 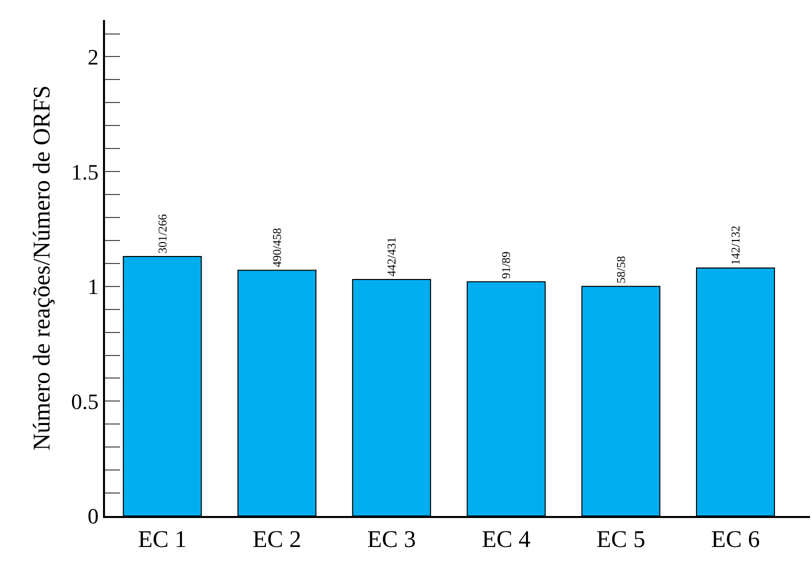 I want to click on x-tick-label: EC 5, so click(x=621, y=539).